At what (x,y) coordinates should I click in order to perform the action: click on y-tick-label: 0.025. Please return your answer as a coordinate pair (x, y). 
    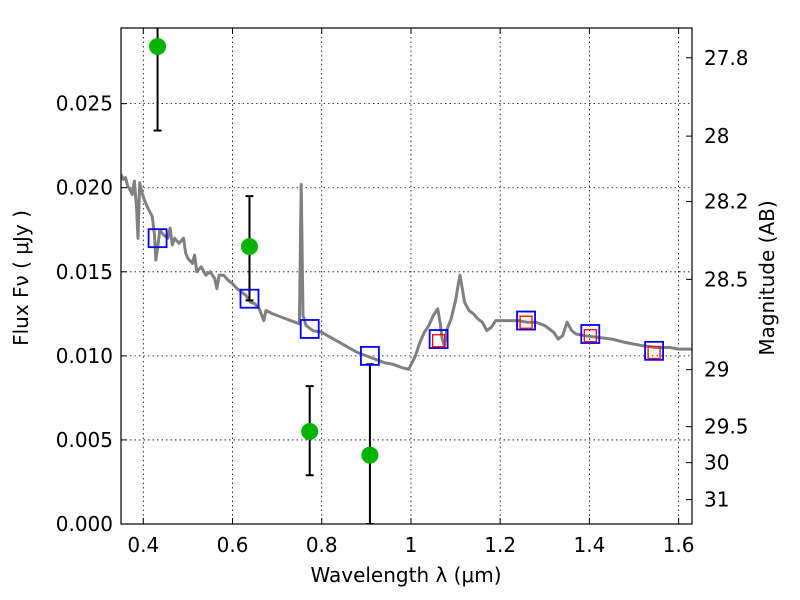
    Looking at the image, I should click on (84, 104).